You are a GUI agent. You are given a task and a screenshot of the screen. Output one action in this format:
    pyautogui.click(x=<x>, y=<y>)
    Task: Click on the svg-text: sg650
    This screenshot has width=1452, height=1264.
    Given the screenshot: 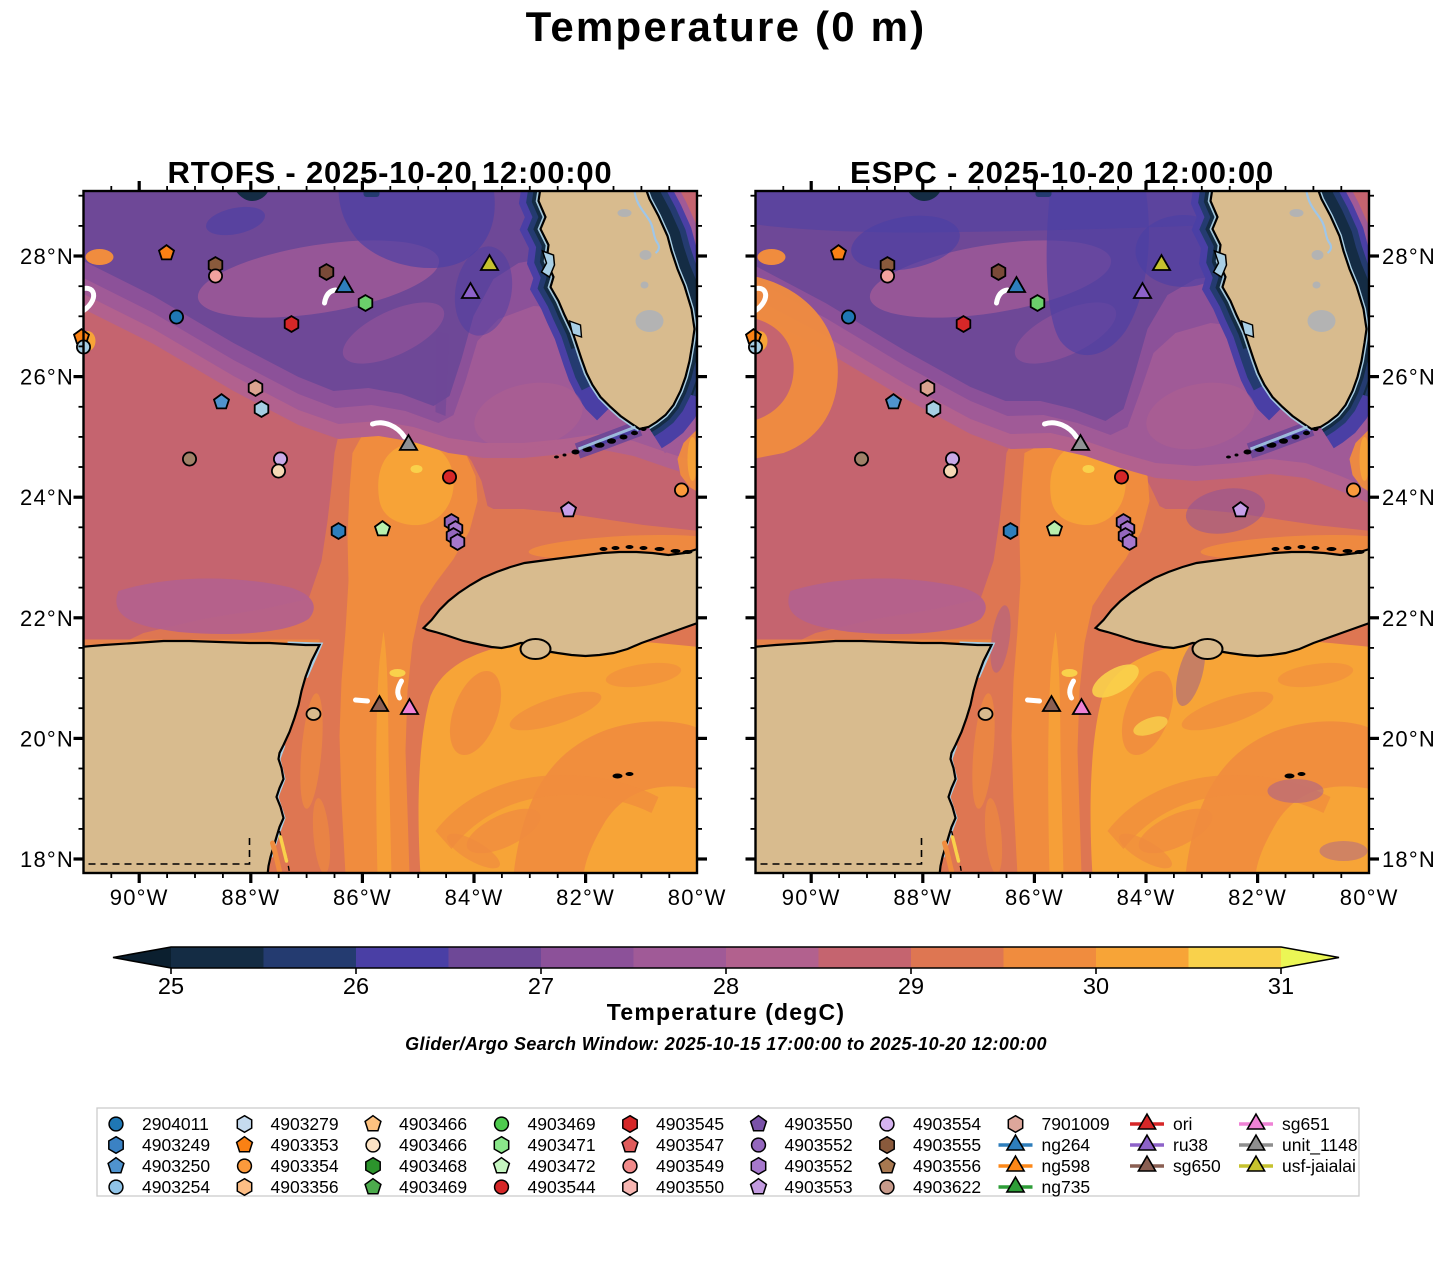 What is the action you would take?
    pyautogui.click(x=1197, y=1166)
    